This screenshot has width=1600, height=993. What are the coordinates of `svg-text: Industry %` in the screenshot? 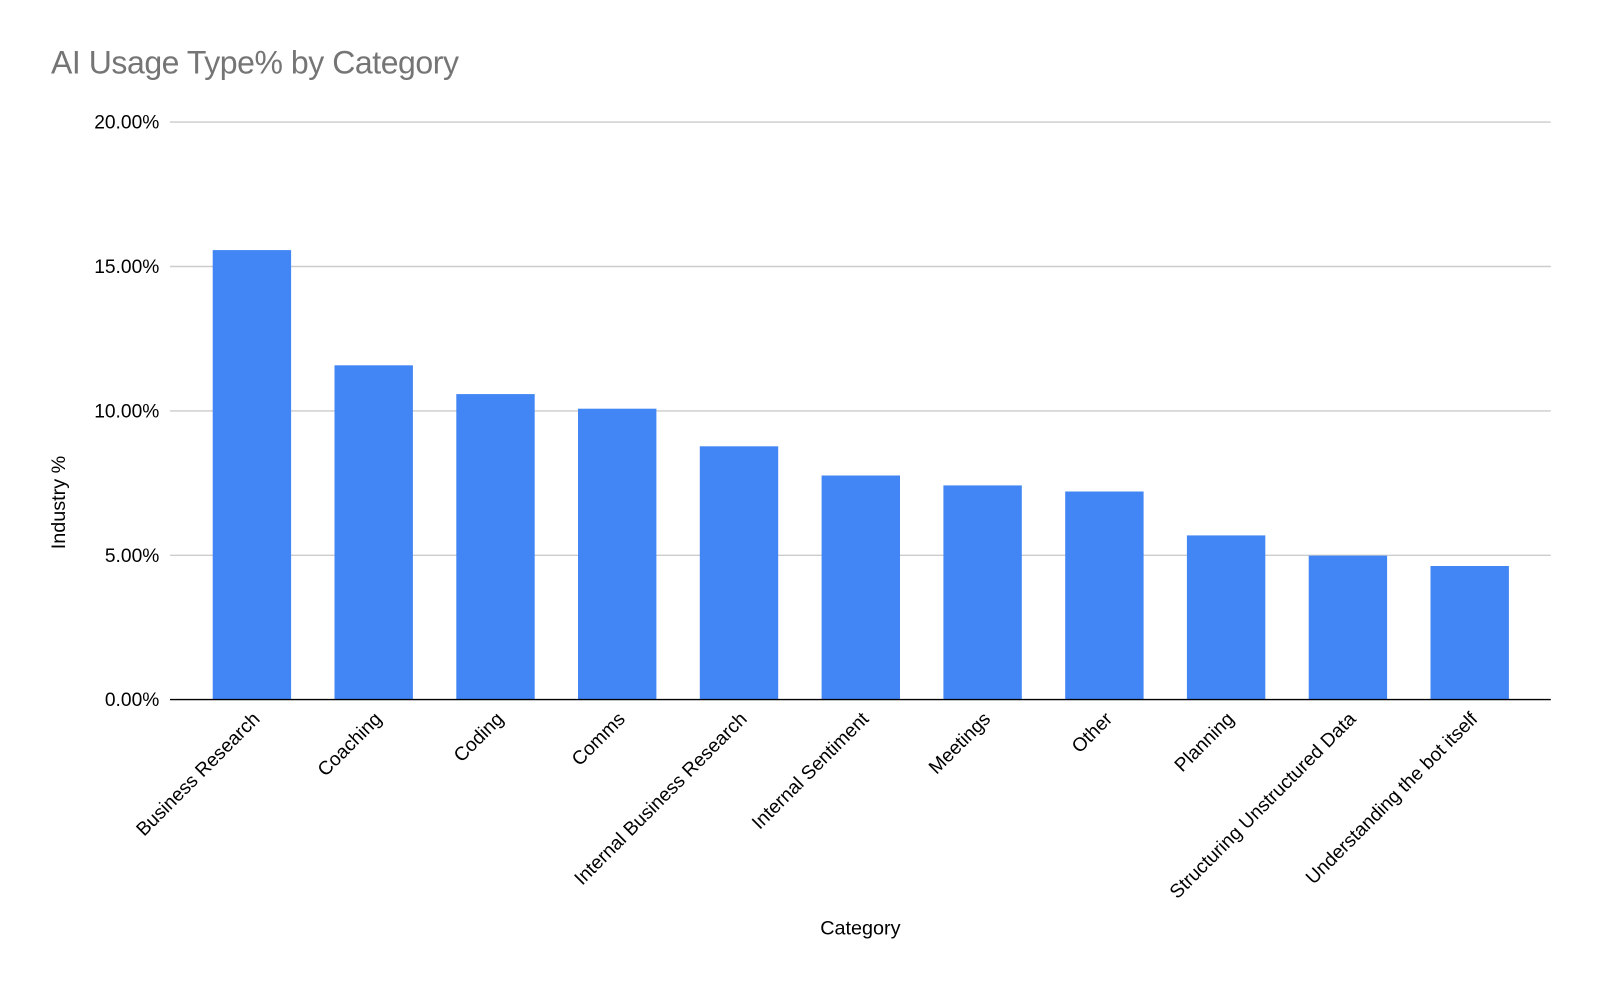 It's located at (59, 502).